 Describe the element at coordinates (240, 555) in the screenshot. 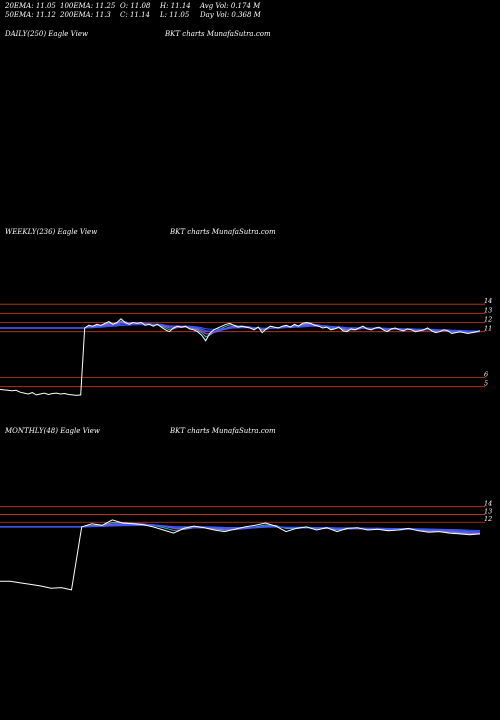

I see `monthly-price-line` at that location.